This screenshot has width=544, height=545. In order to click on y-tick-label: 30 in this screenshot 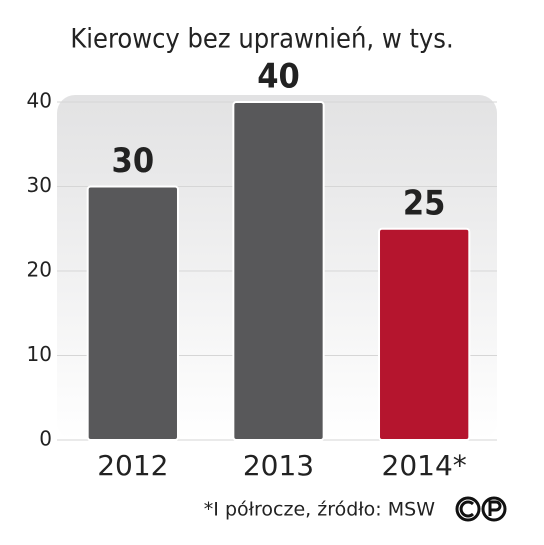, I will do `click(39, 185)`.